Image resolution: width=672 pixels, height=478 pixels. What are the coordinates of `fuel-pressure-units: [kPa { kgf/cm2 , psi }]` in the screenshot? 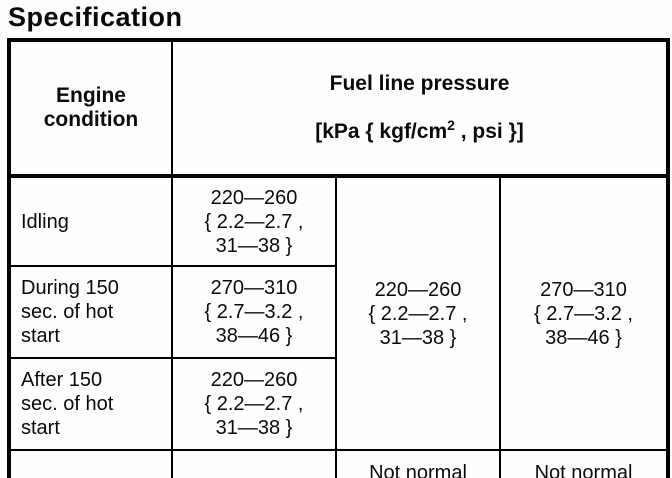 It's located at (419, 130).